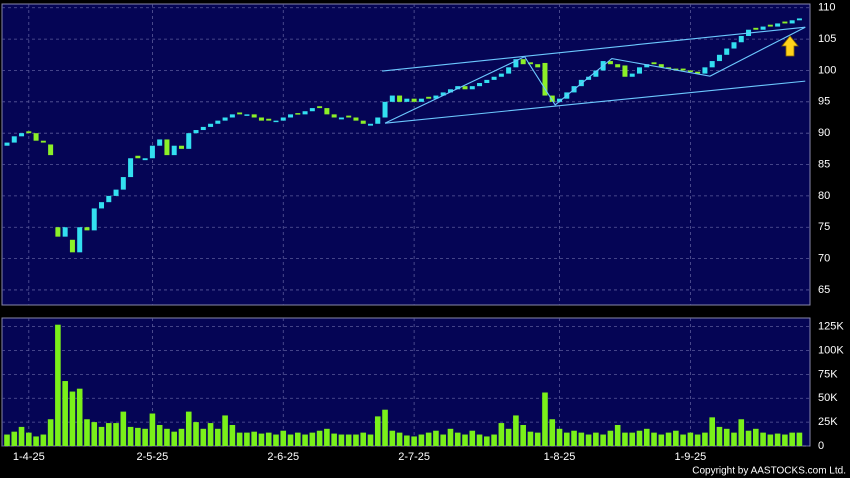 This screenshot has height=478, width=850. What do you see at coordinates (560, 457) in the screenshot?
I see `x-tick-label: 1-8-25` at bounding box center [560, 457].